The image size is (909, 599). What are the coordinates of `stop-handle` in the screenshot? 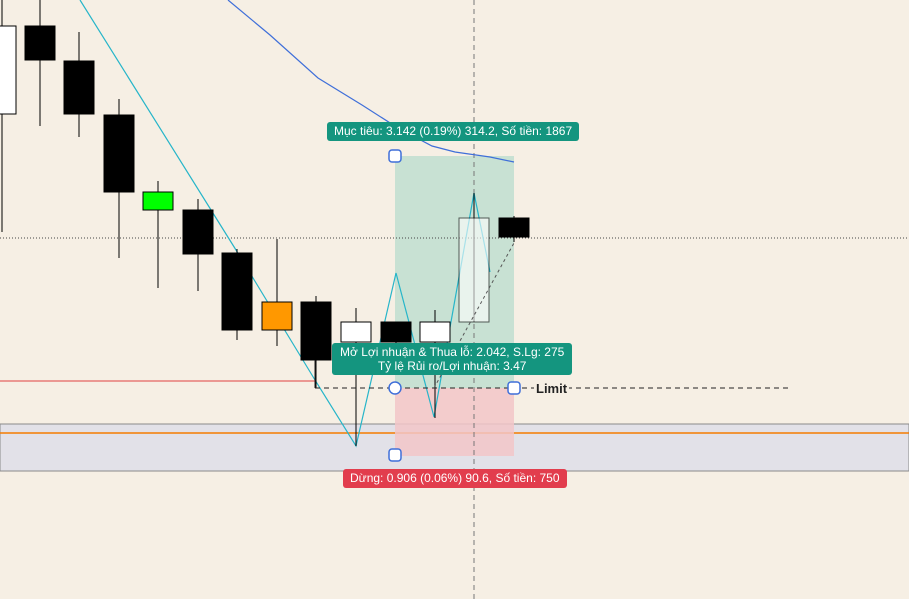 It's located at (395, 455).